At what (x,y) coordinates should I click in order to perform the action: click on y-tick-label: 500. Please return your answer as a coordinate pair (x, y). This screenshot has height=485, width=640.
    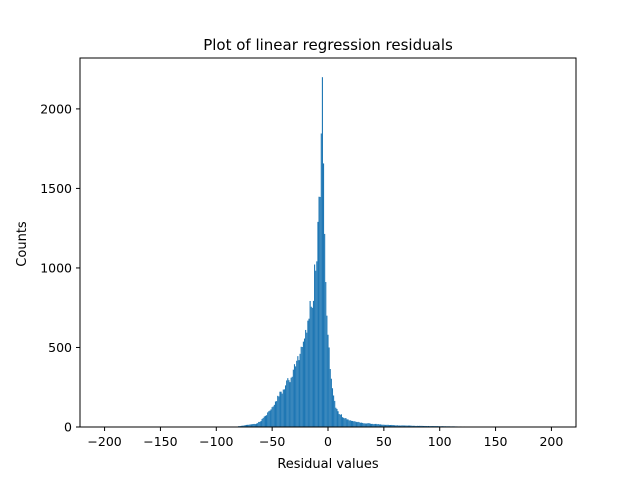
    Looking at the image, I should click on (60, 347).